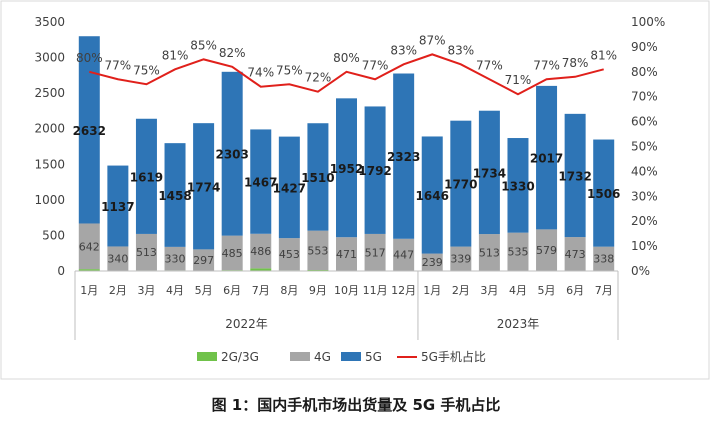 The image size is (712, 428). I want to click on x-tick-19: 7月, so click(604, 290).